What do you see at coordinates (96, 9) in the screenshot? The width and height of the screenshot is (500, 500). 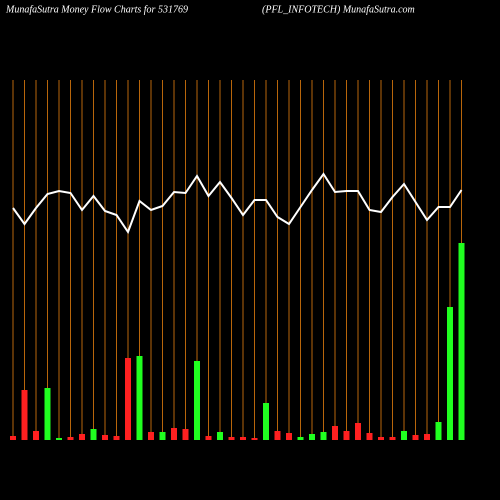 I see `chart-title: MunafaSutra Money Flow Charts for 531769` at bounding box center [96, 9].